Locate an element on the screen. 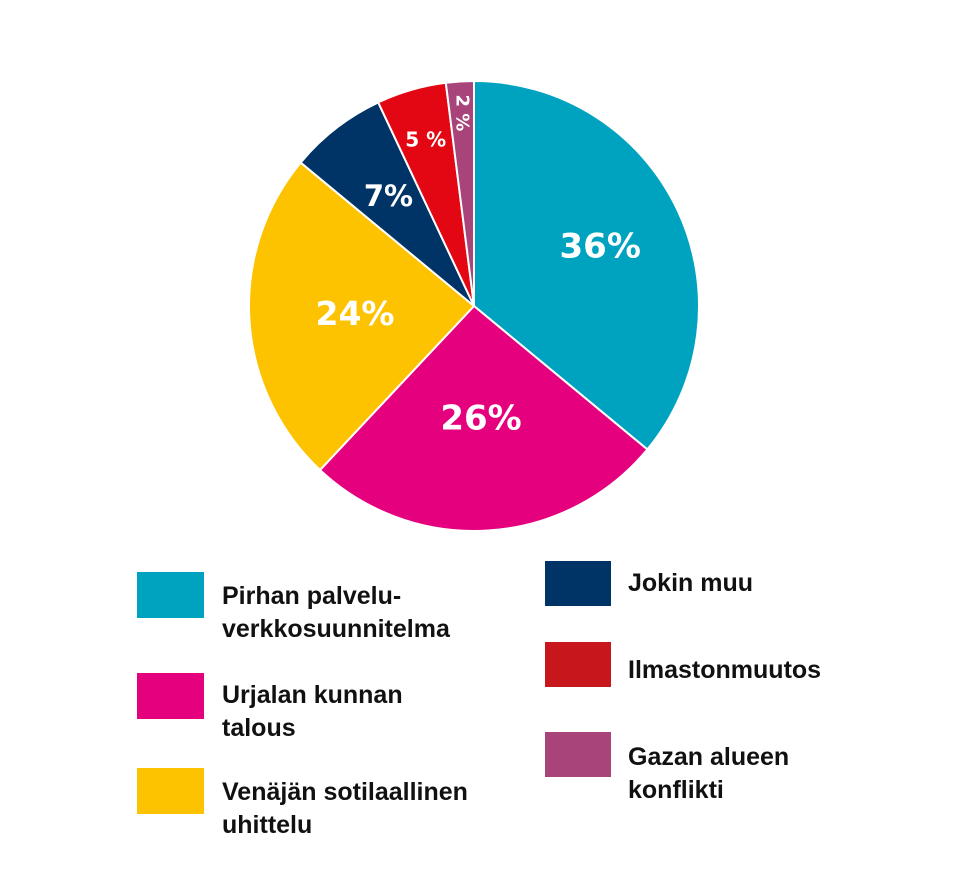  legend-swatch-jokin-muu is located at coordinates (578, 583).